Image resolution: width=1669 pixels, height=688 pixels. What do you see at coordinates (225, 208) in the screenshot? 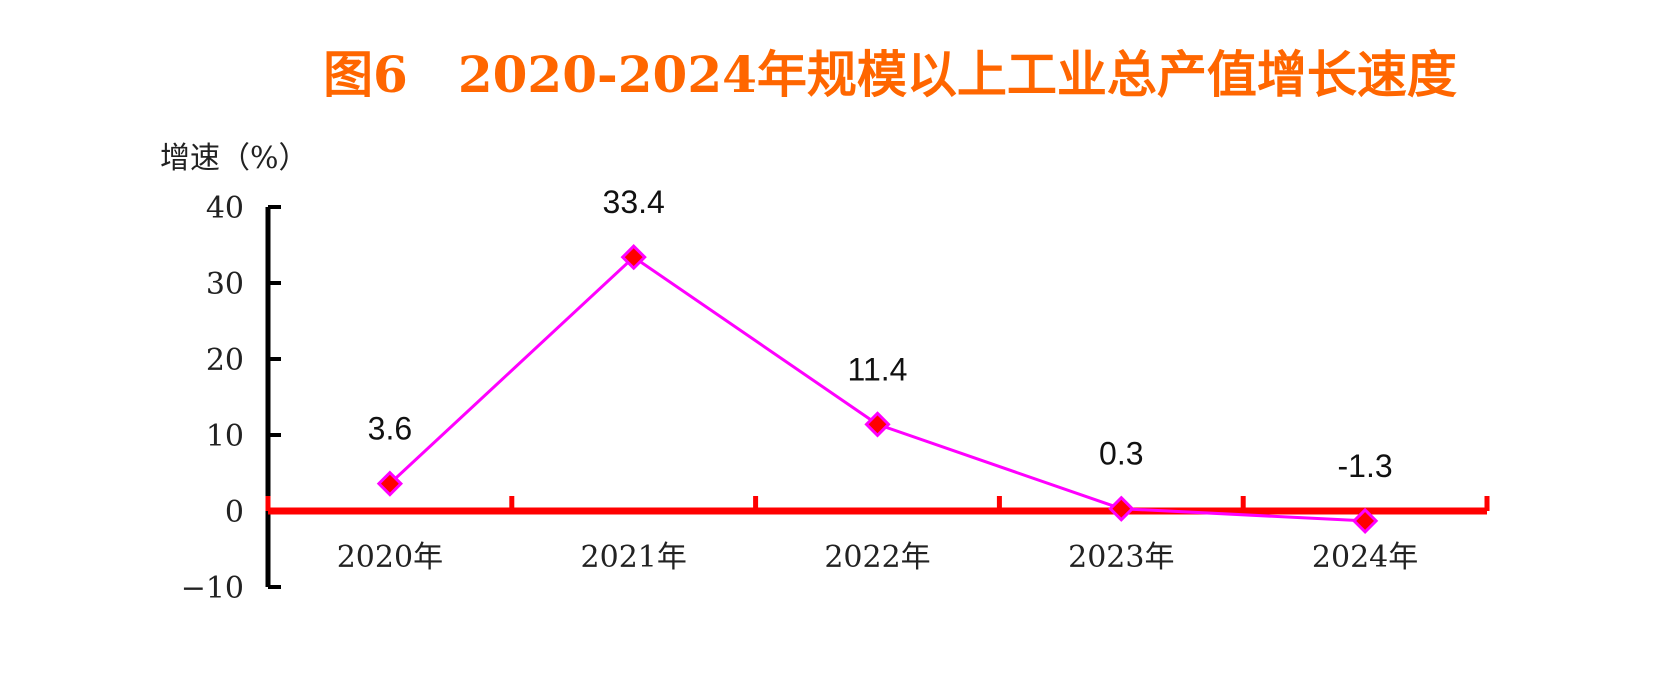
I see `y-tick-label: 40` at bounding box center [225, 208].